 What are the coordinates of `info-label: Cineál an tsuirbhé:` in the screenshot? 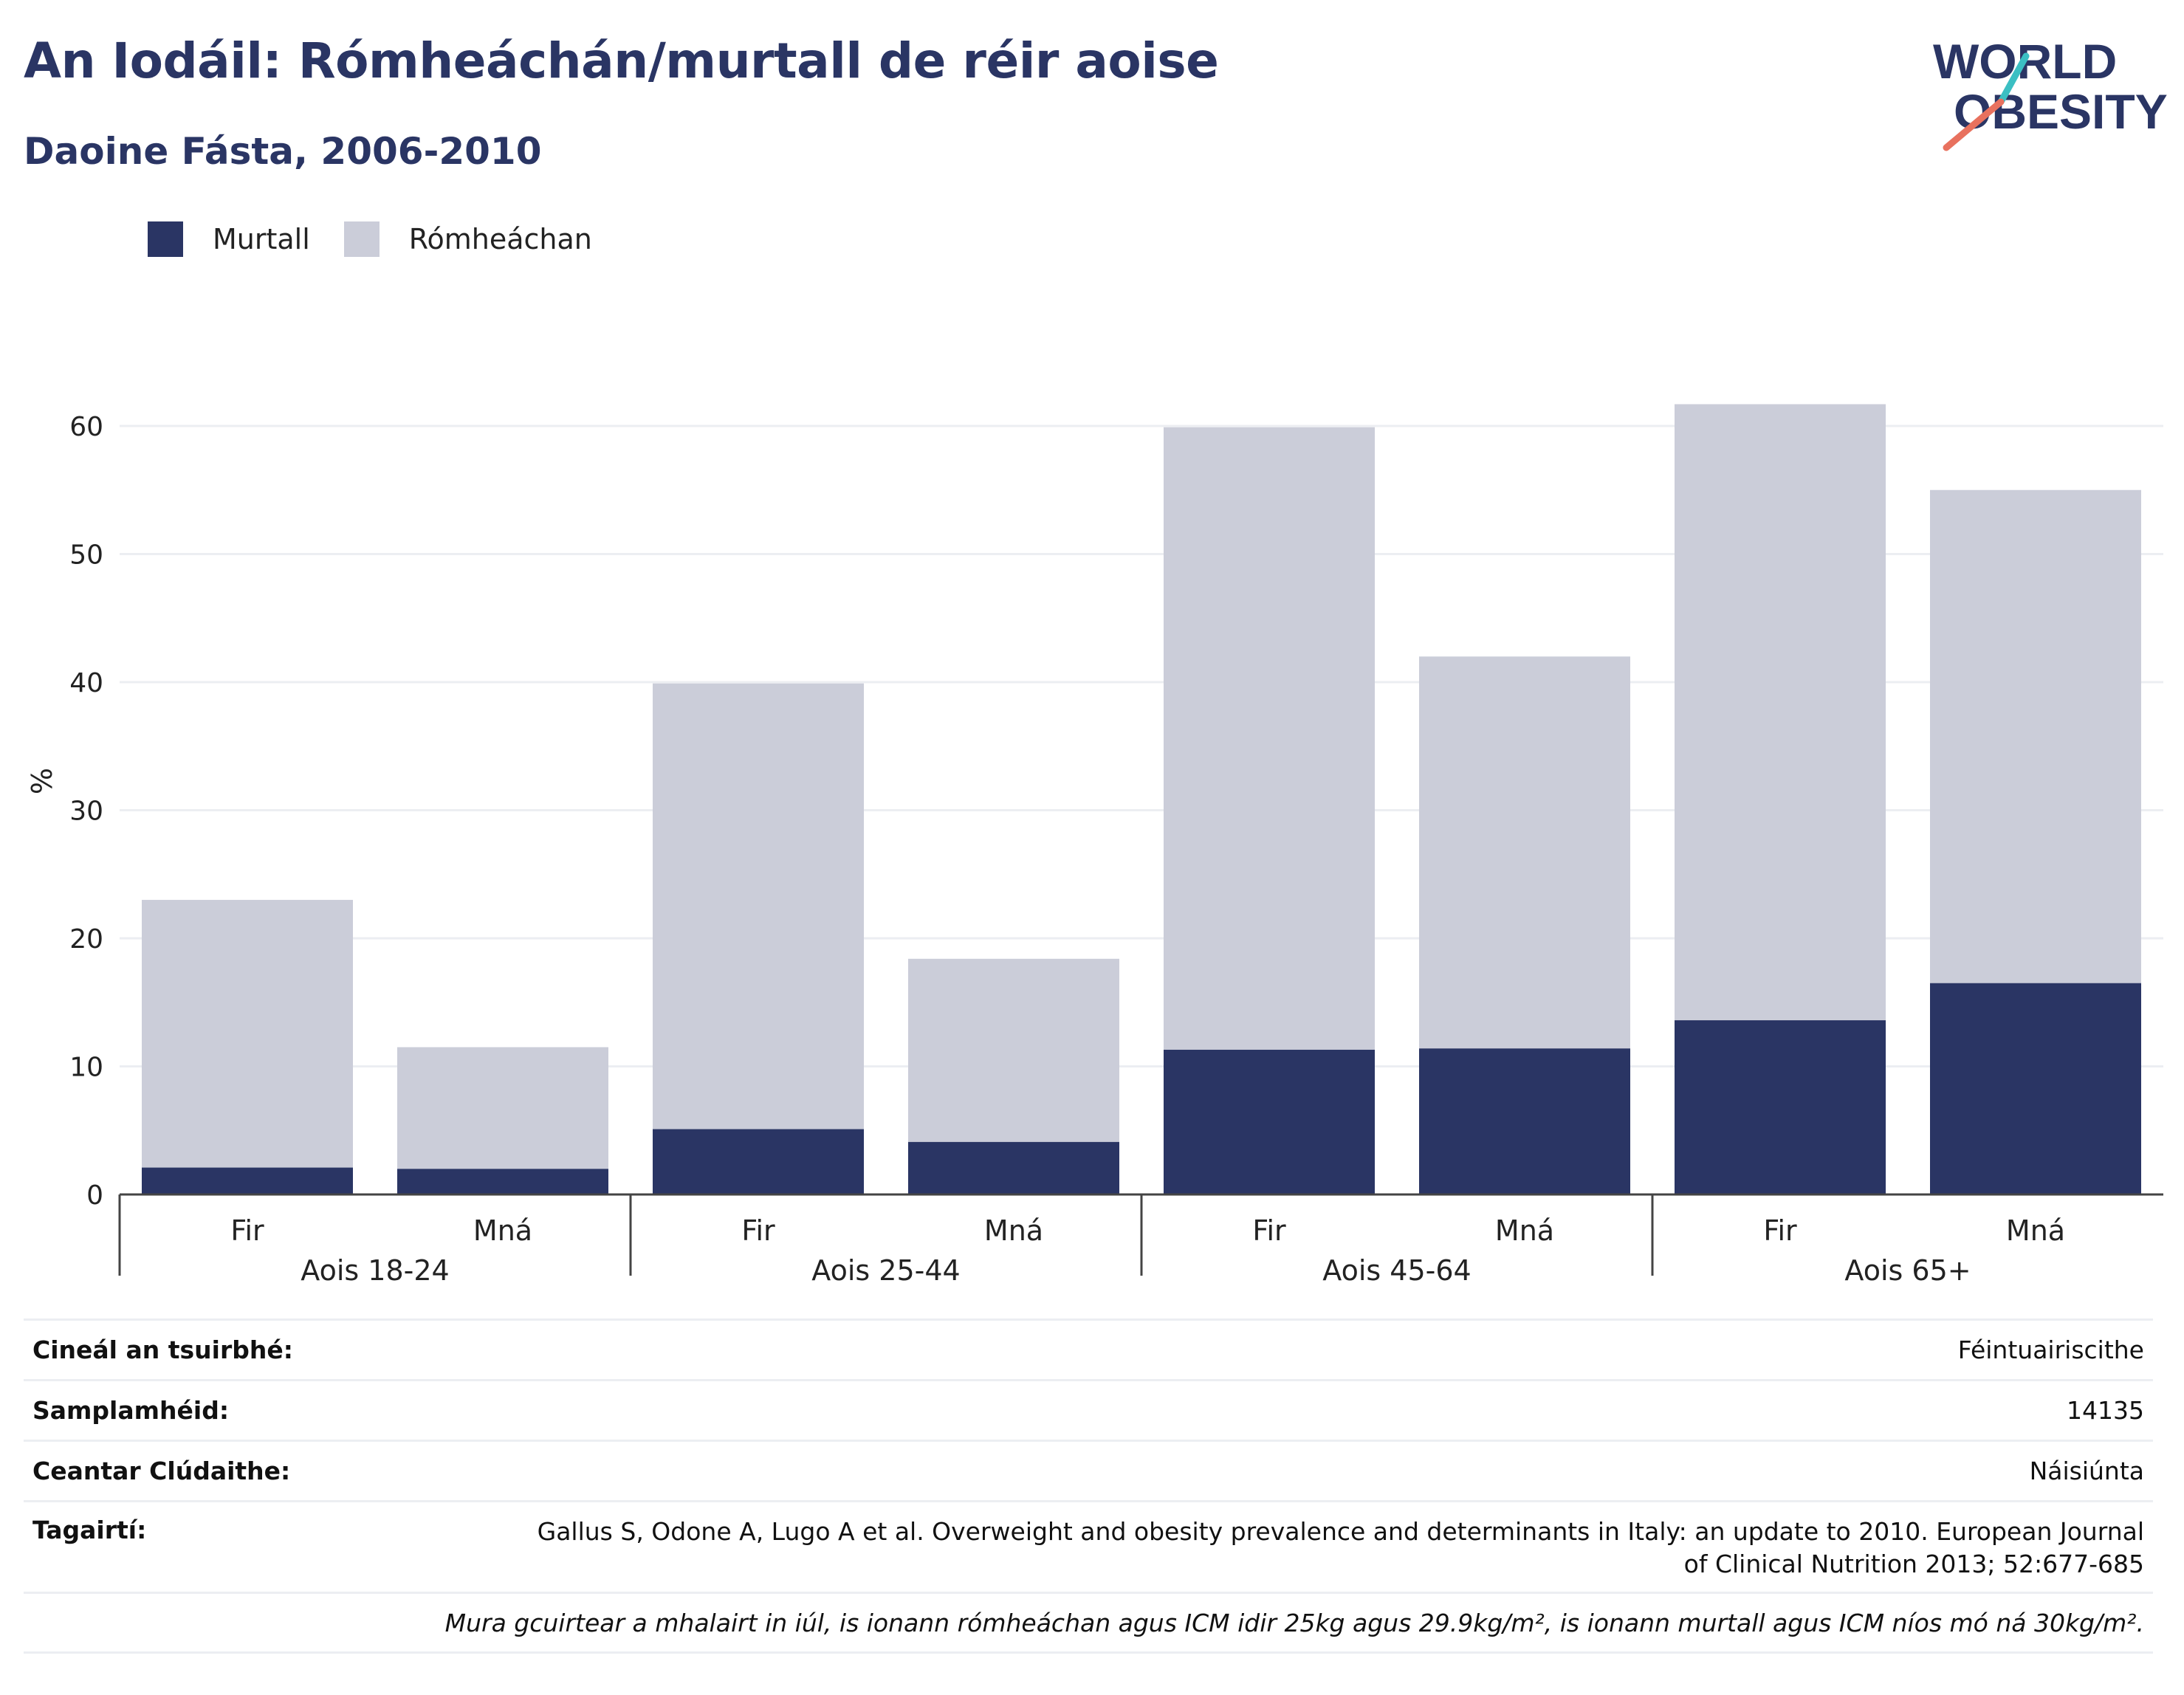 It's located at (163, 1349).